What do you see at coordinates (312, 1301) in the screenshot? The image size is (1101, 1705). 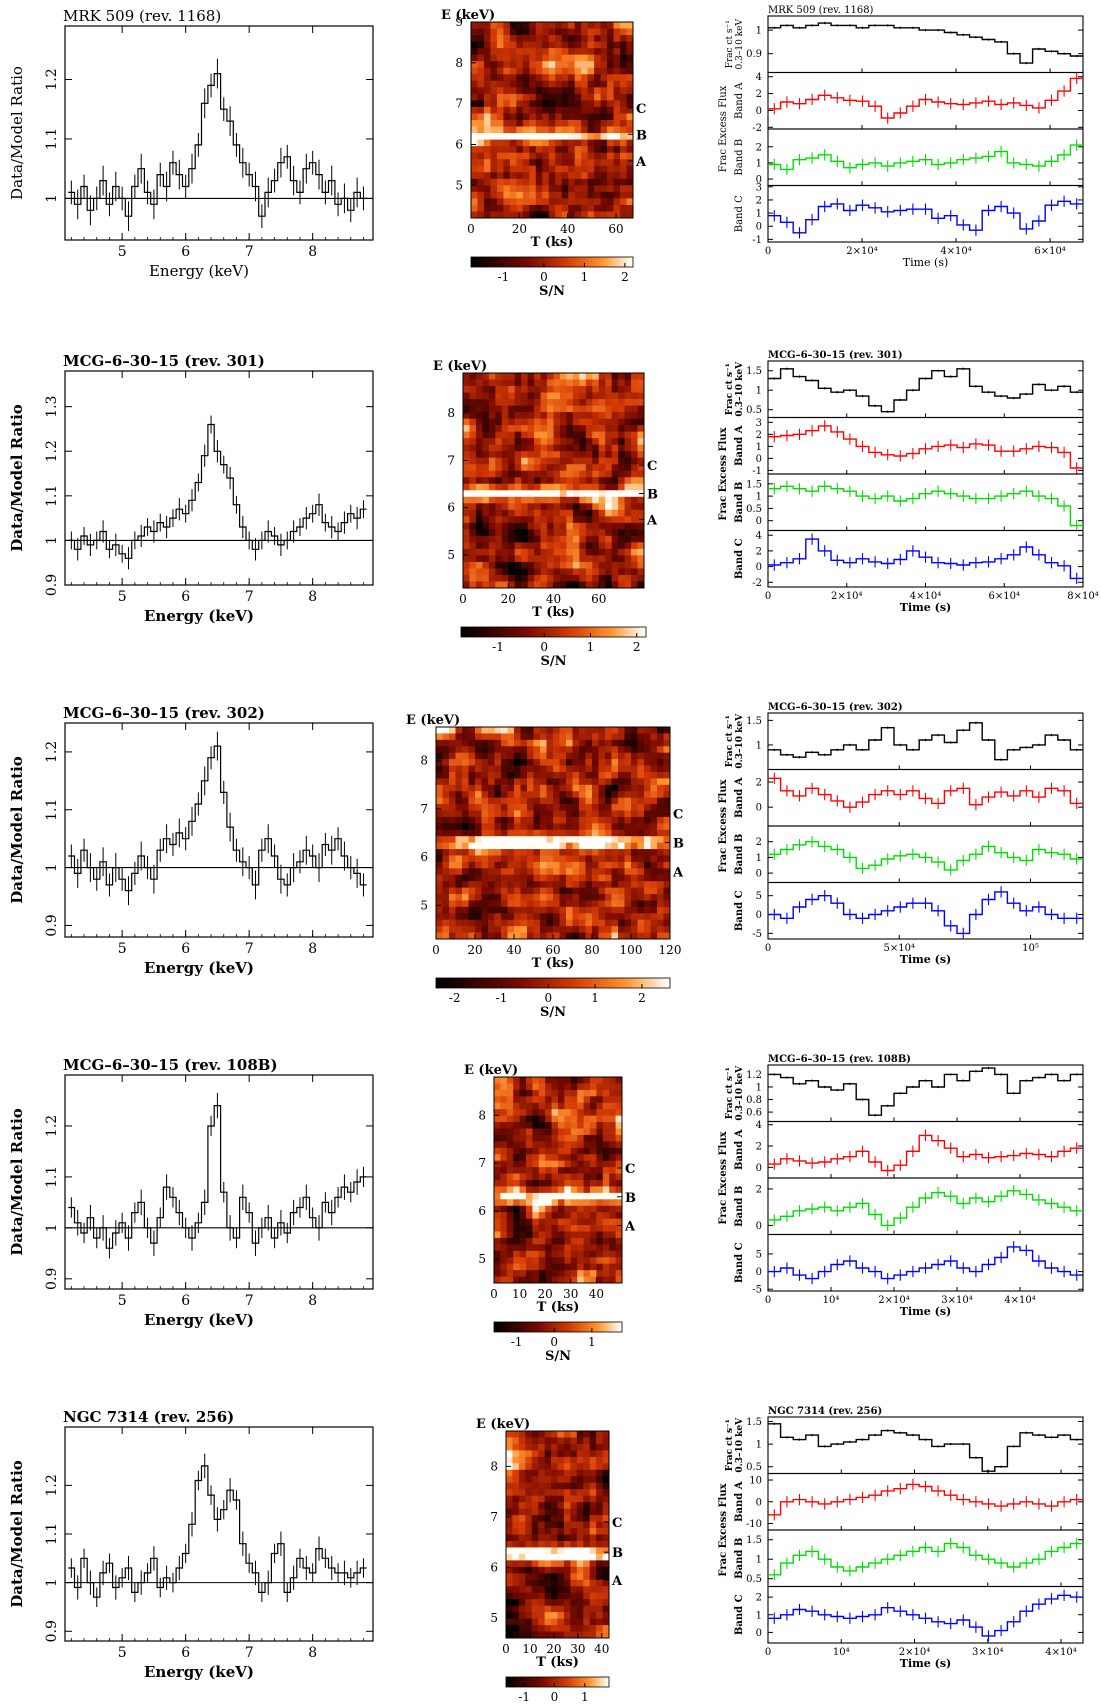 I see `x-tick-label: 8` at bounding box center [312, 1301].